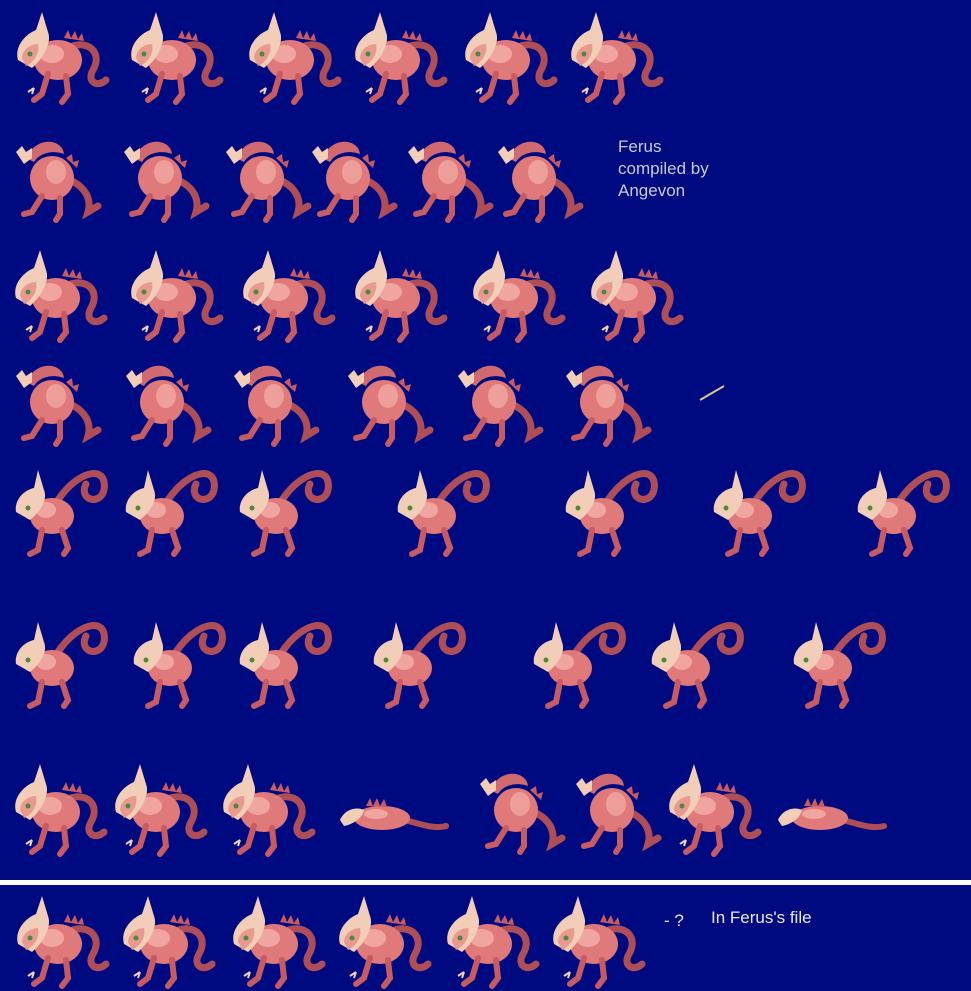 This screenshot has width=971, height=991. What do you see at coordinates (640, 146) in the screenshot?
I see `credit-title: Ferus` at bounding box center [640, 146].